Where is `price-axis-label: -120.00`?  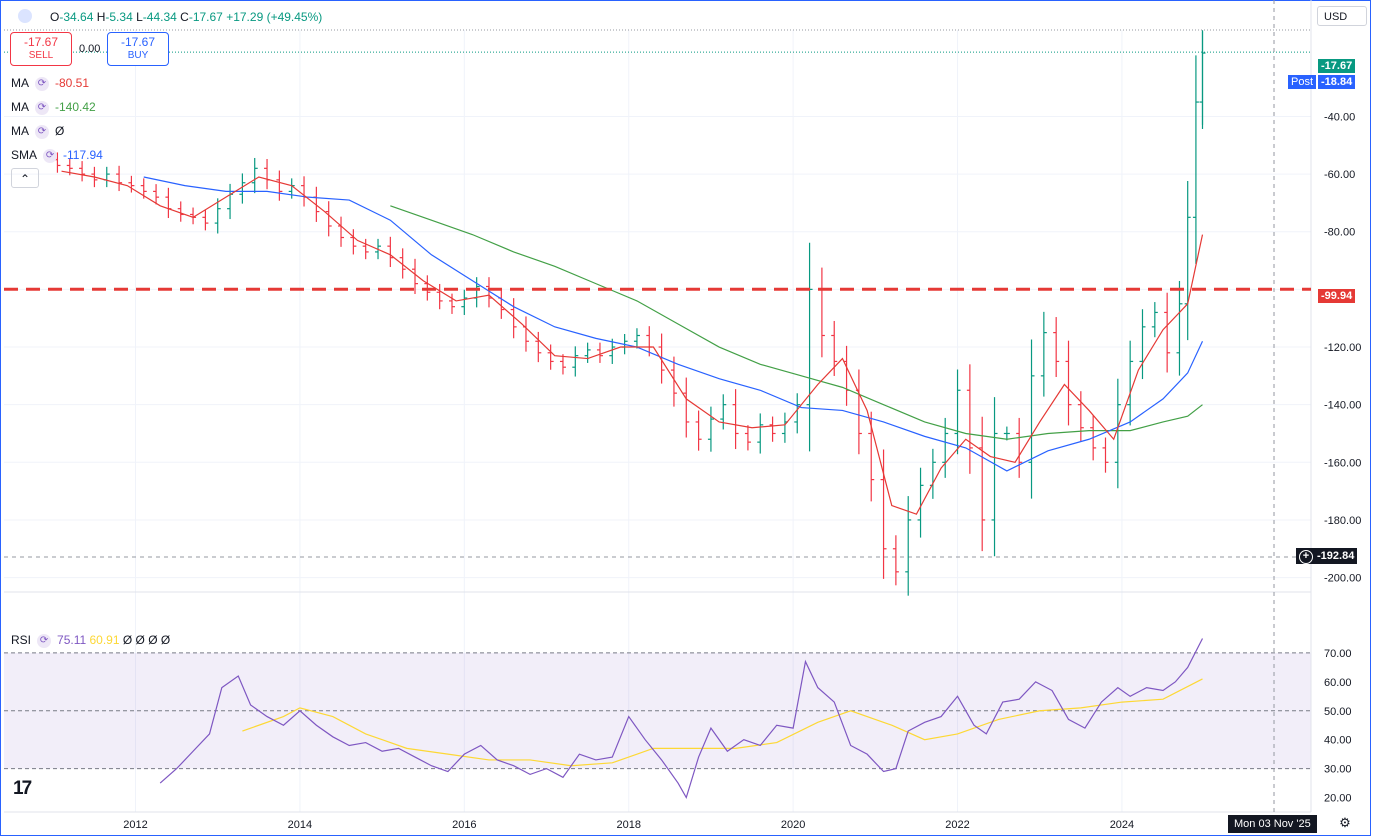 price-axis-label: -120.00 is located at coordinates (1342, 348).